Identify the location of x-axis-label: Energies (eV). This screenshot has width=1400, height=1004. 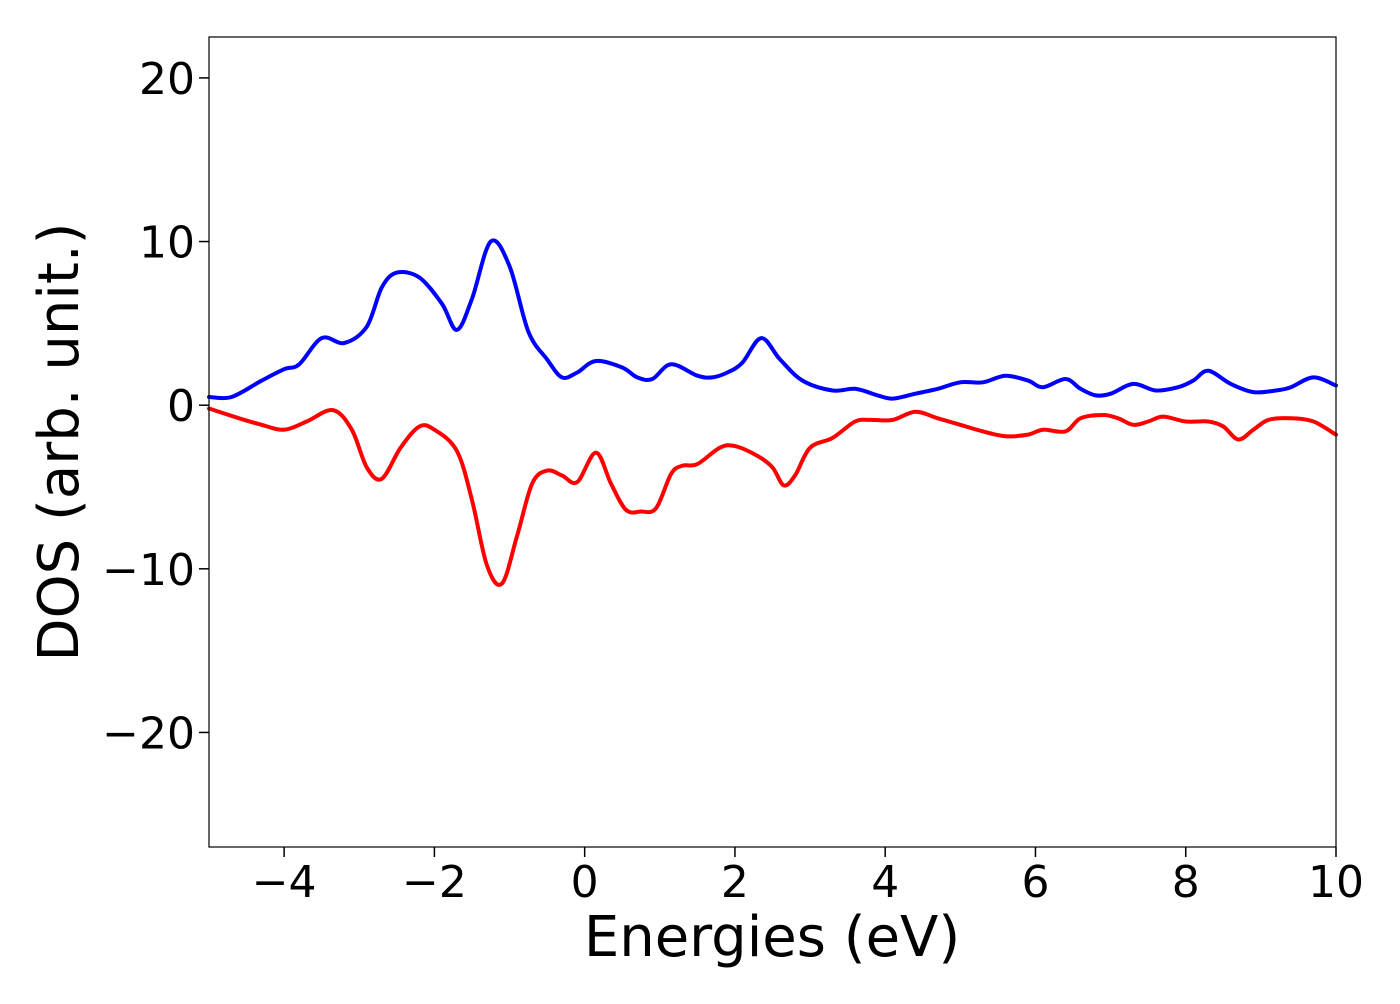
(772, 937).